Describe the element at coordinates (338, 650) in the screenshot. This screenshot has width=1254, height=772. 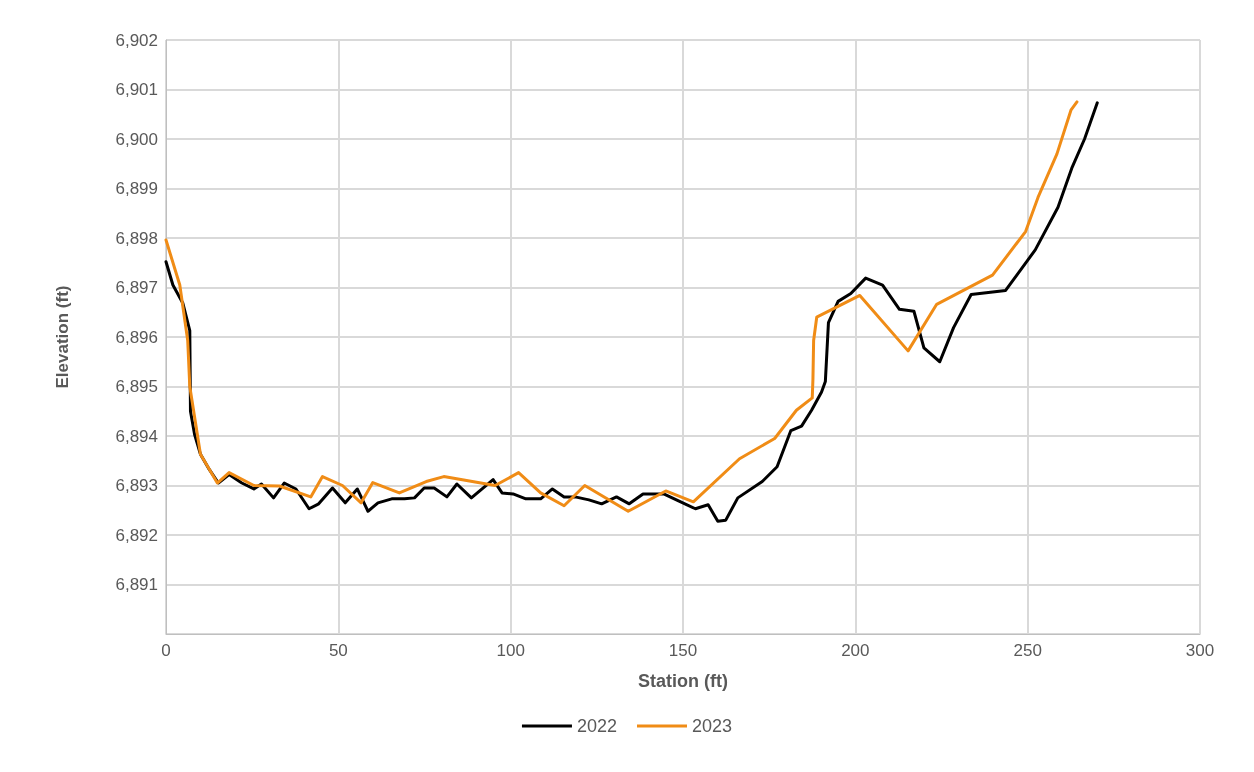
I see `x-tick-label: 50` at that location.